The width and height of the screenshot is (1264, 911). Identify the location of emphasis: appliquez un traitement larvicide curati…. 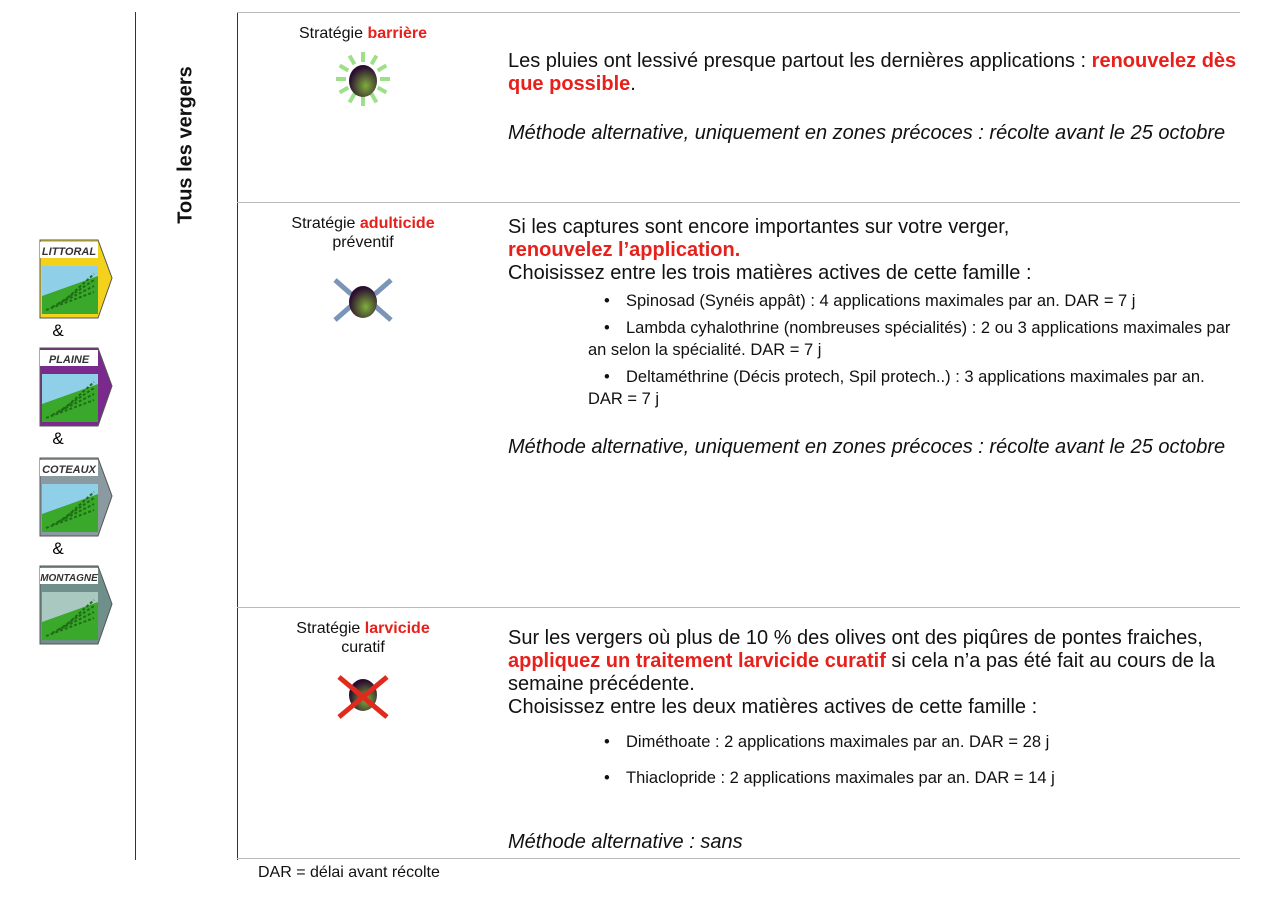
(697, 661).